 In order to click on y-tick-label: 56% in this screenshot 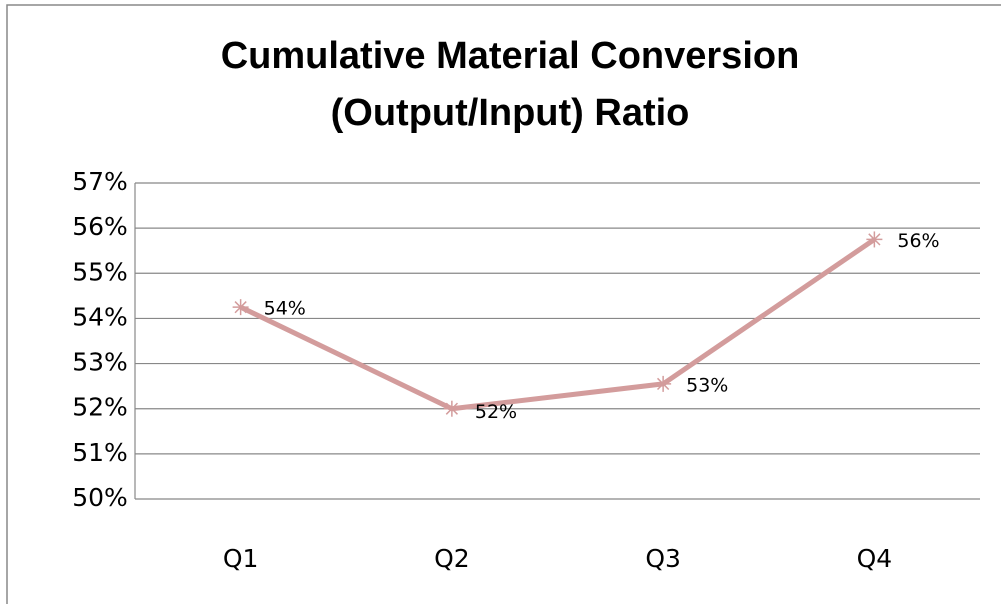, I will do `click(100, 226)`.